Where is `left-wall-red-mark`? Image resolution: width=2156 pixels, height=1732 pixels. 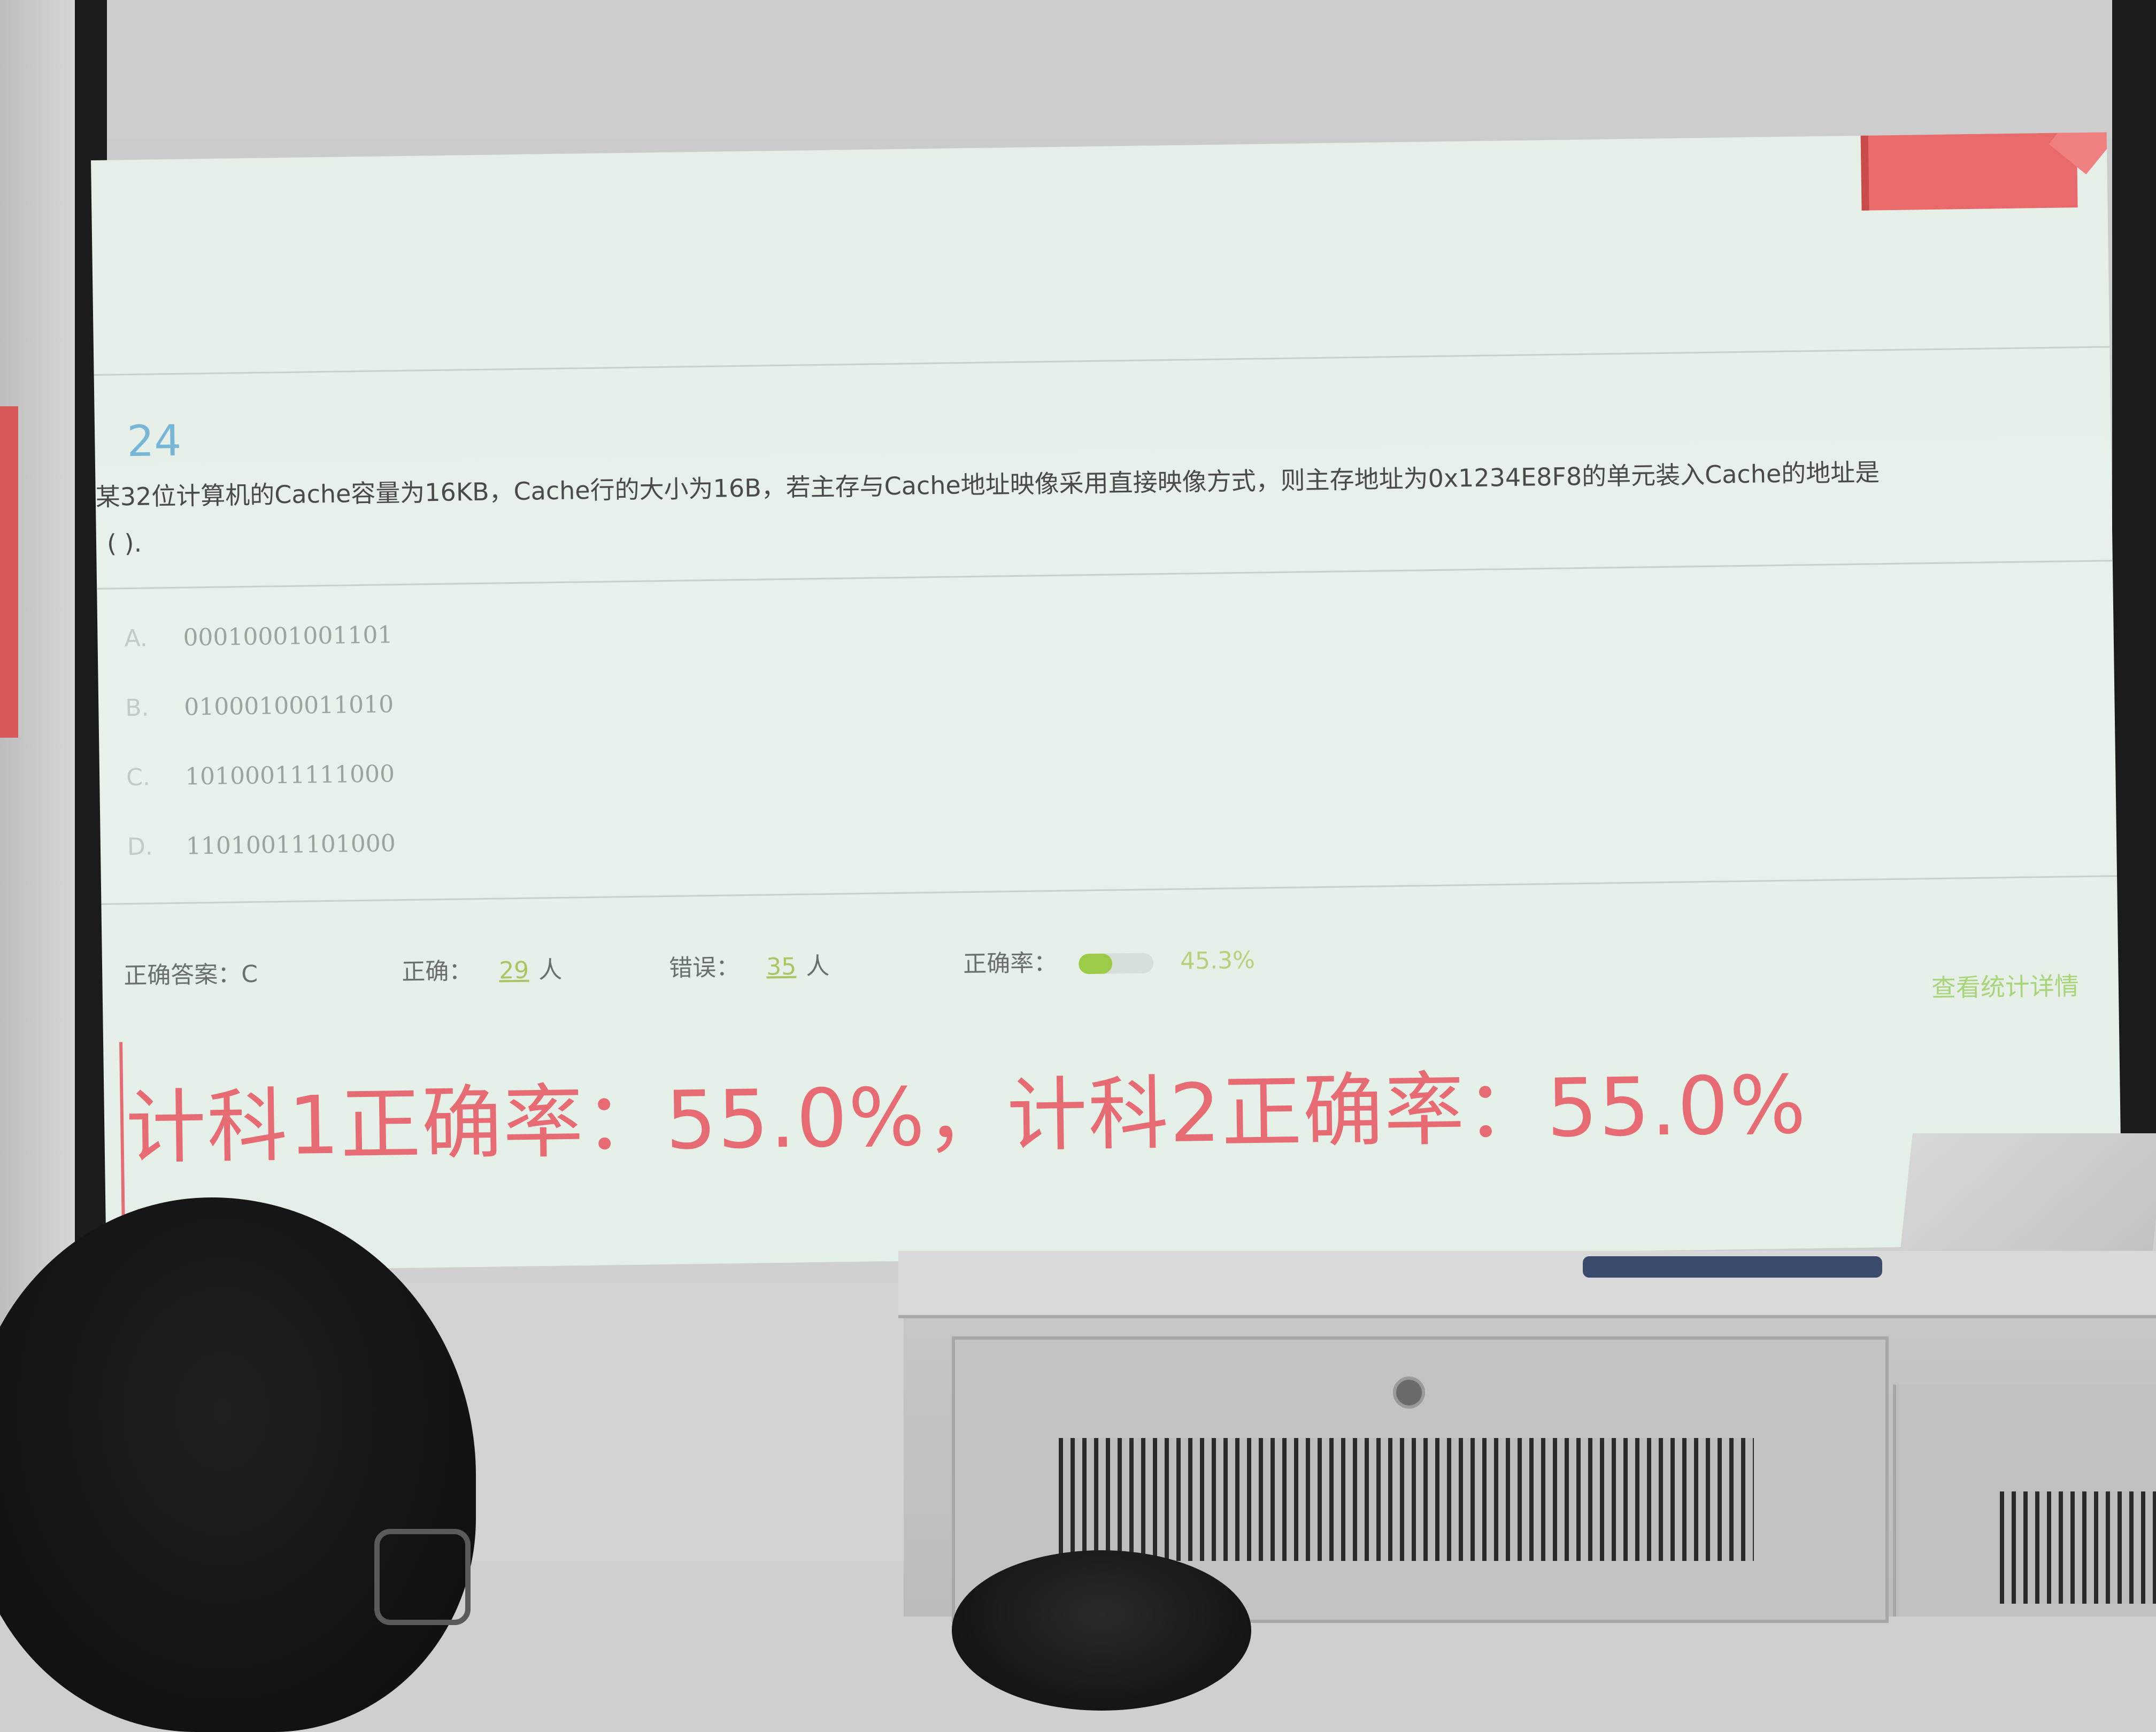 left-wall-red-mark is located at coordinates (9, 572).